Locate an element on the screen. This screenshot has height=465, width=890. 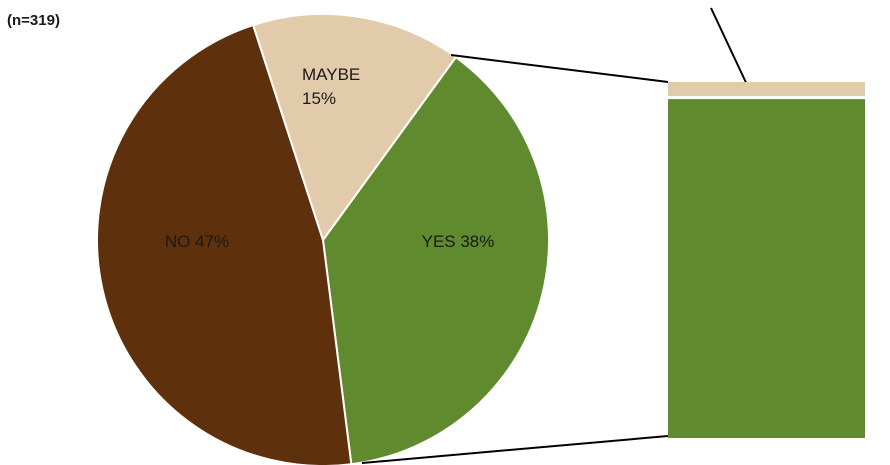
sample-size-note: (n=319) is located at coordinates (33, 20).